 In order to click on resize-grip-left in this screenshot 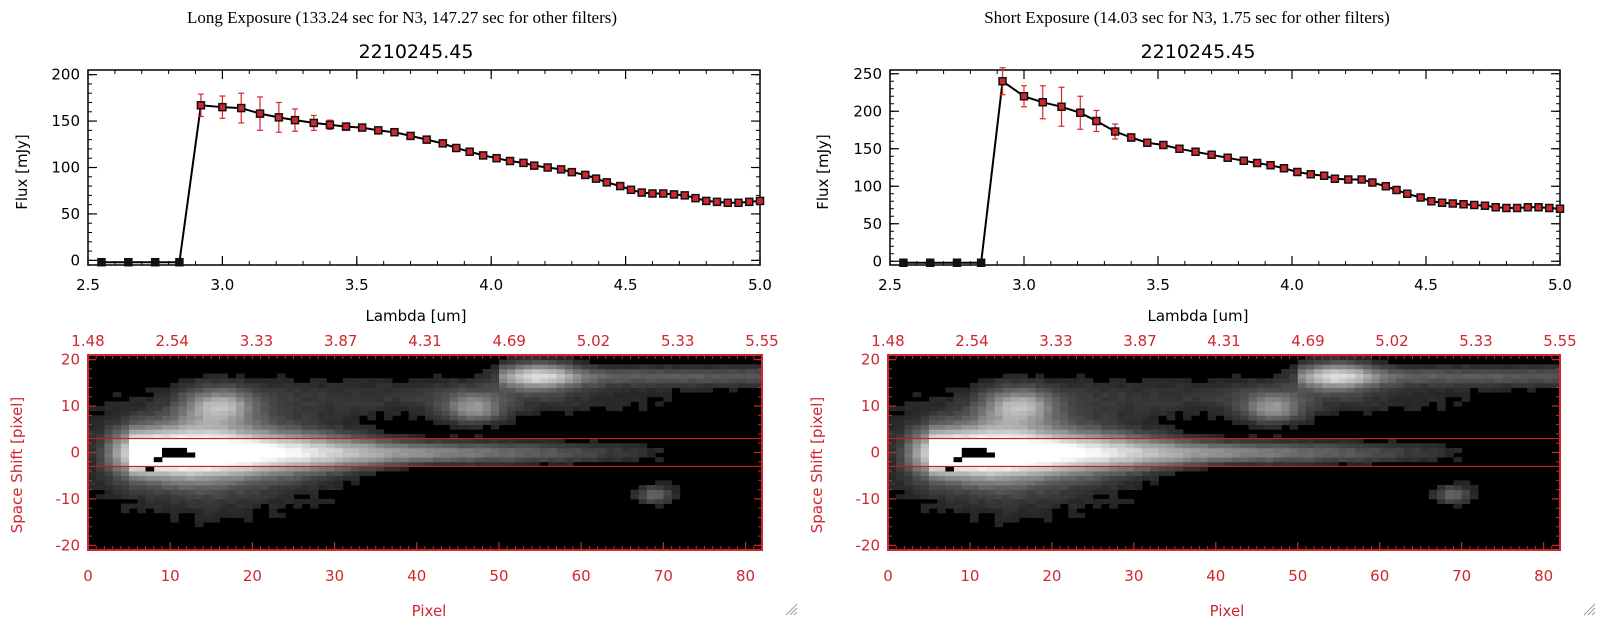, I will do `click(791, 609)`.